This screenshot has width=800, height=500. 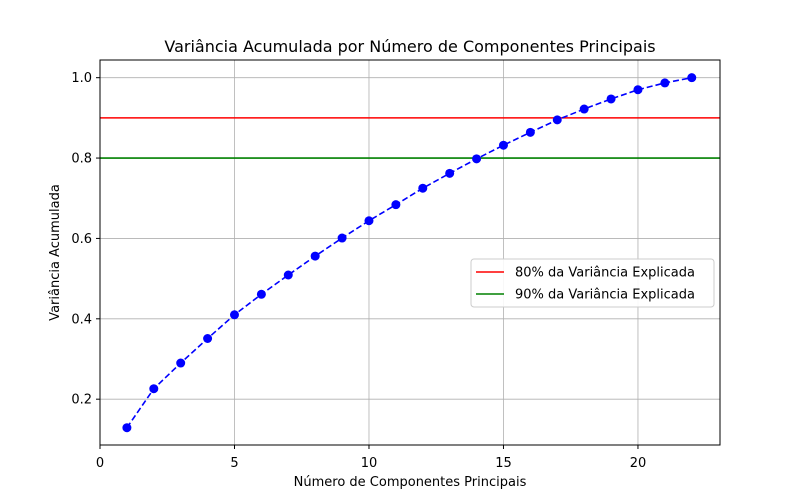 I want to click on y-tick-label: 1.0, so click(x=81, y=78).